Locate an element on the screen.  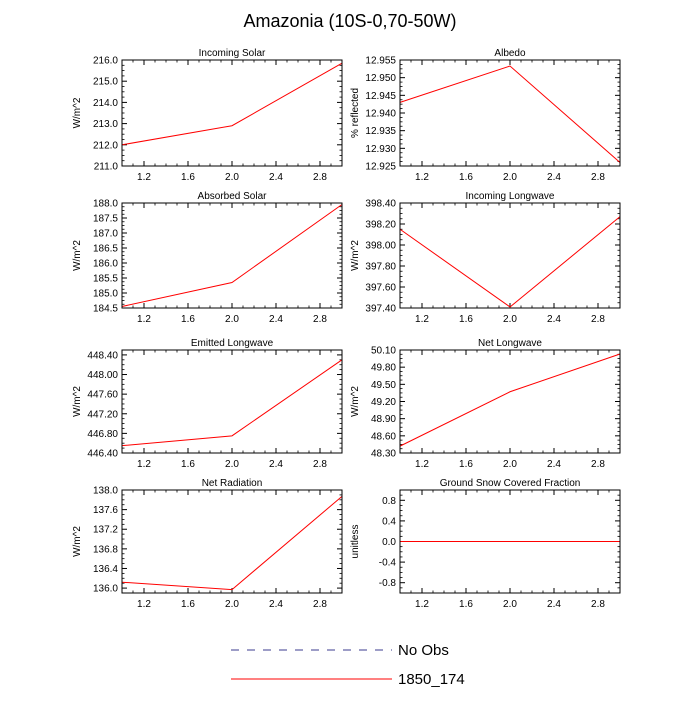
y-tick-label: 136.8 is located at coordinates (105, 549).